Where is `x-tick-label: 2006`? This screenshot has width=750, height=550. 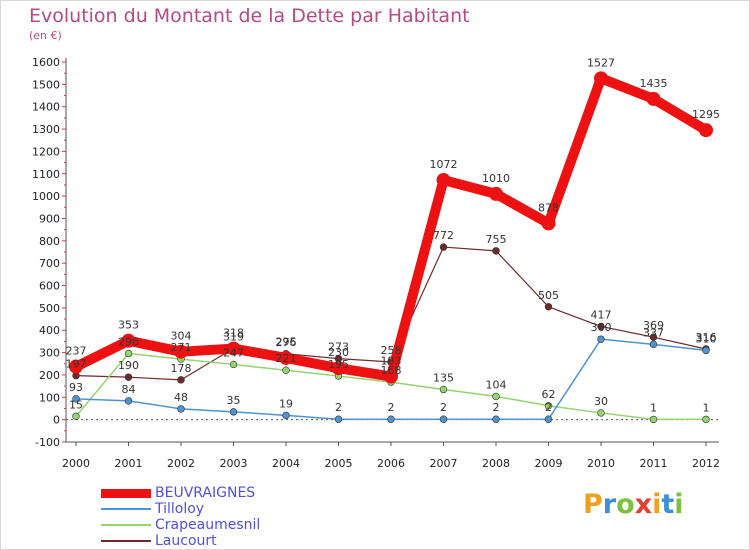 x-tick-label: 2006 is located at coordinates (391, 463).